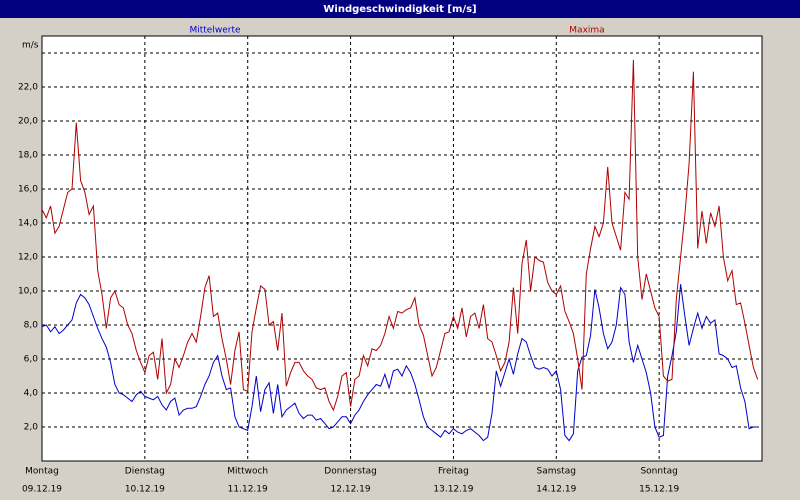 The width and height of the screenshot is (800, 500). Describe the element at coordinates (28, 258) in the screenshot. I see `y-tick-label: 12,0` at that location.